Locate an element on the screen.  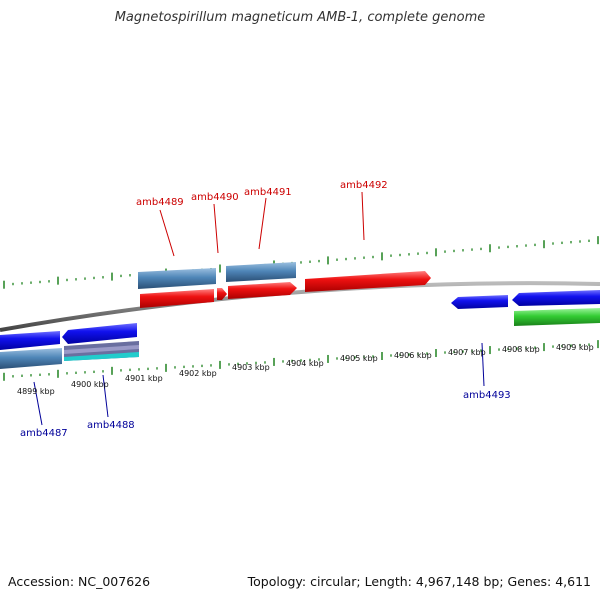
gene-label-amb4491: amb4491 is located at coordinates (268, 192).